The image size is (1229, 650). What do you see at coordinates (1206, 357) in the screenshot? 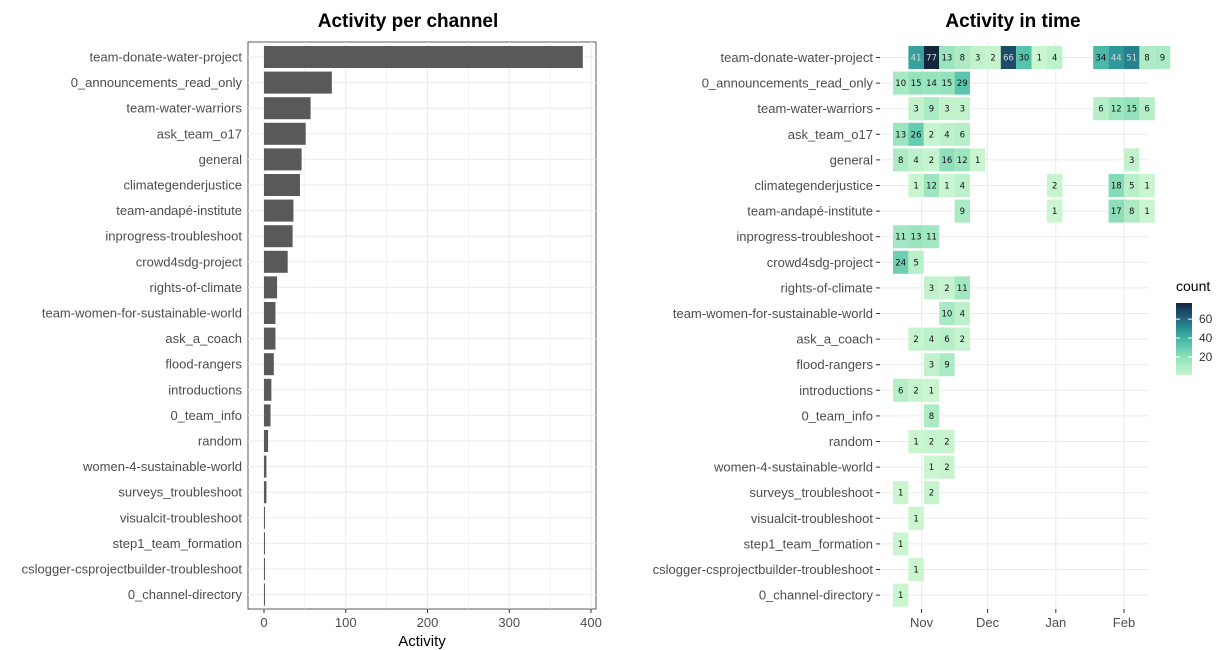
I see `legend-tick-label: 20` at bounding box center [1206, 357].